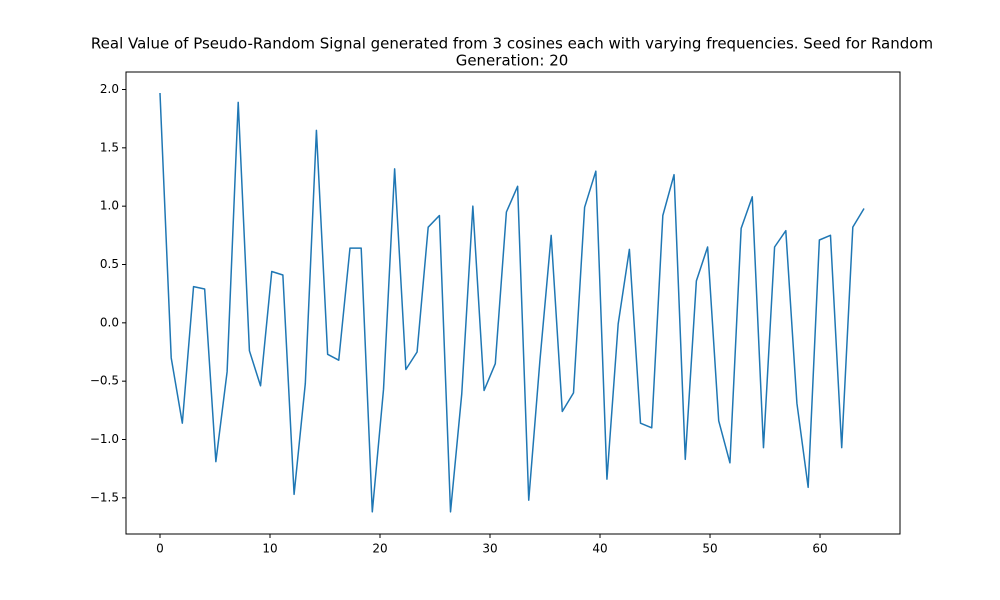  I want to click on x-tick-label: 0, so click(160, 549).